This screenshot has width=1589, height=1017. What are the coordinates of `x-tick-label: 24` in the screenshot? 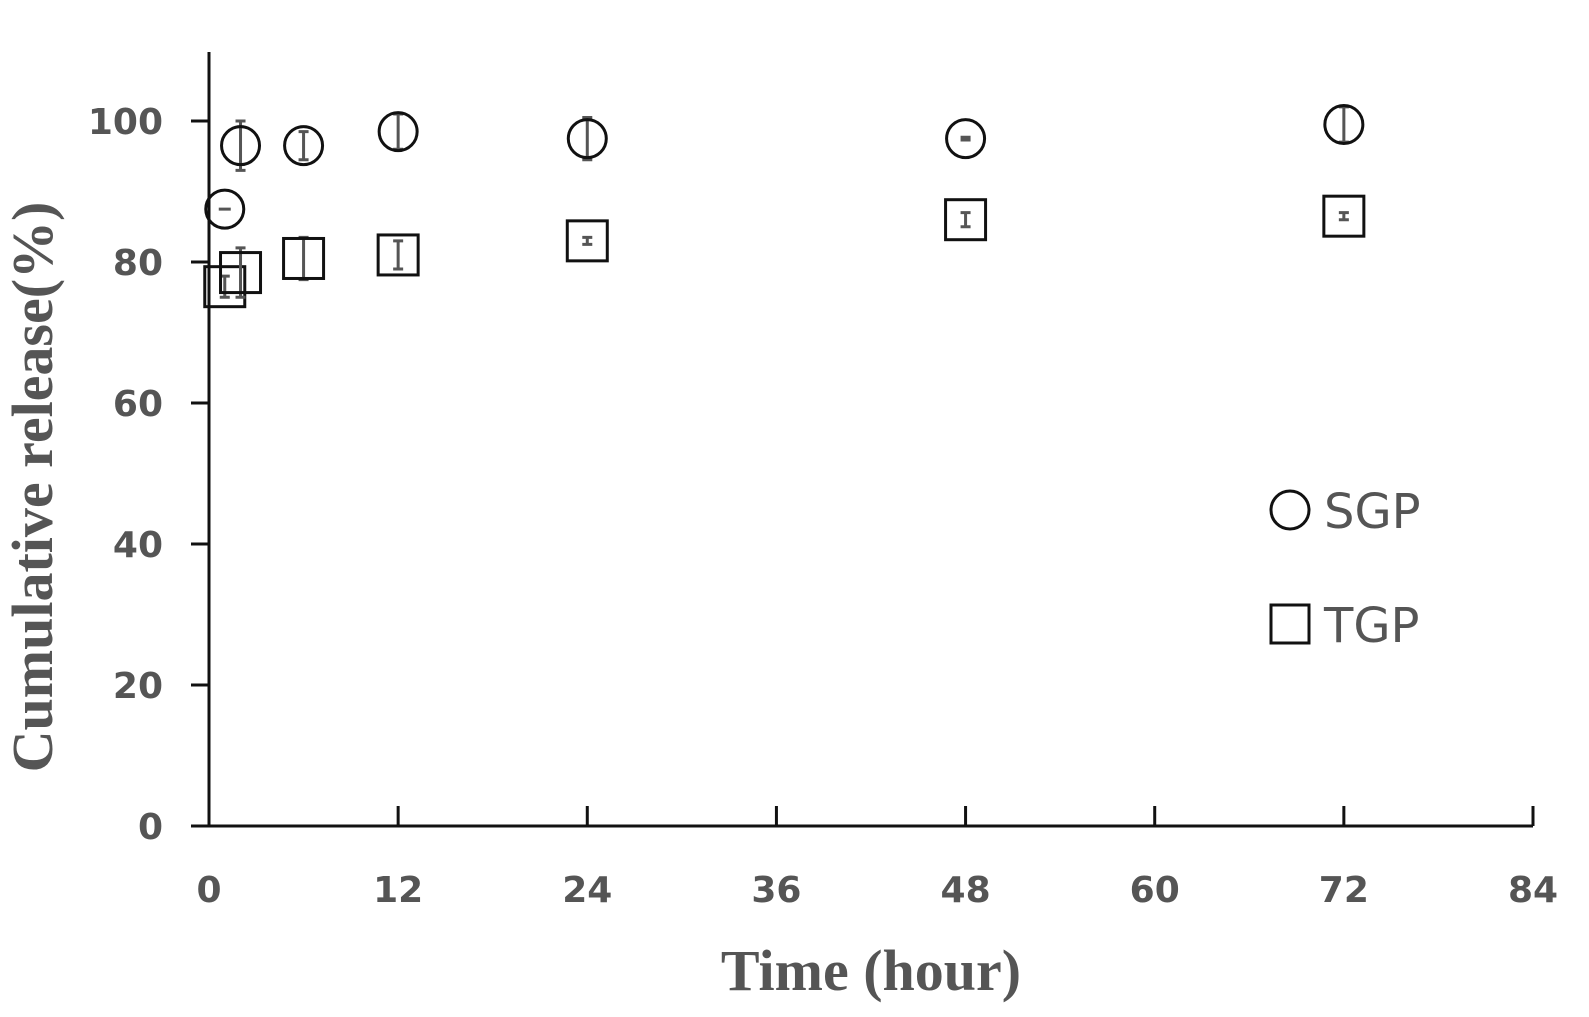 It's located at (587, 890).